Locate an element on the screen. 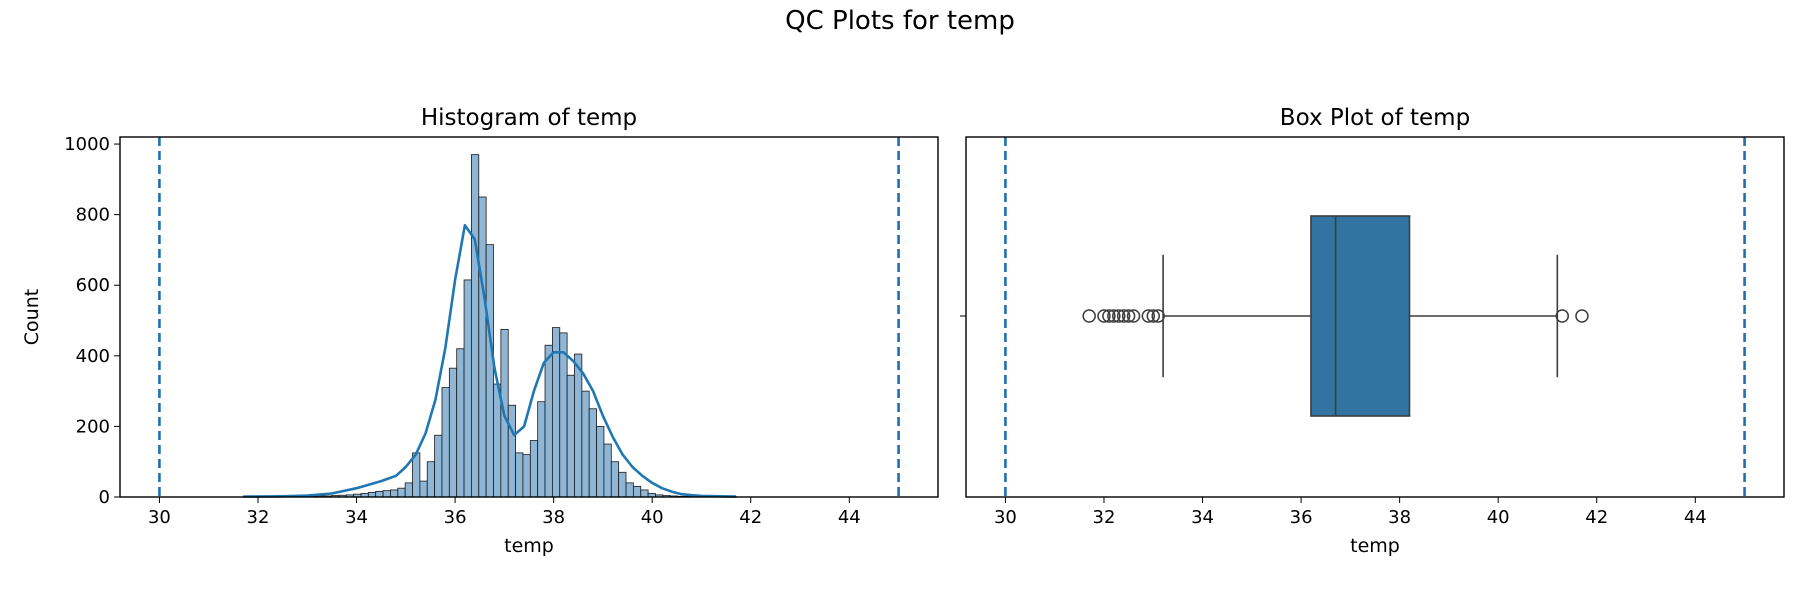 Image resolution: width=1800 pixels, height=600 pixels. y-axis-label: Count is located at coordinates (32, 317).